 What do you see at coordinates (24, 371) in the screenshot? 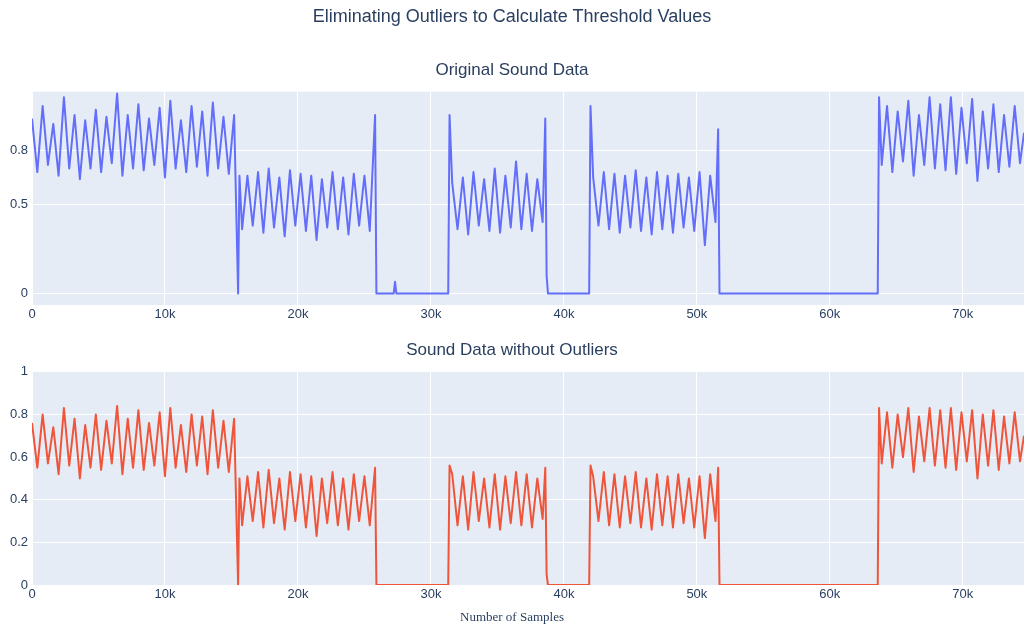
I see `y-tick-label: 1` at bounding box center [24, 371].